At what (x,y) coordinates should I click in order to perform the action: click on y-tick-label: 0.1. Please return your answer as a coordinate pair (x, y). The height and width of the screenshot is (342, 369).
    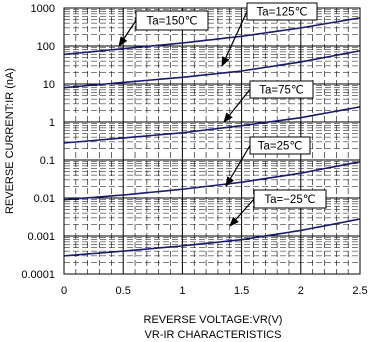
    Looking at the image, I should click on (47, 161).